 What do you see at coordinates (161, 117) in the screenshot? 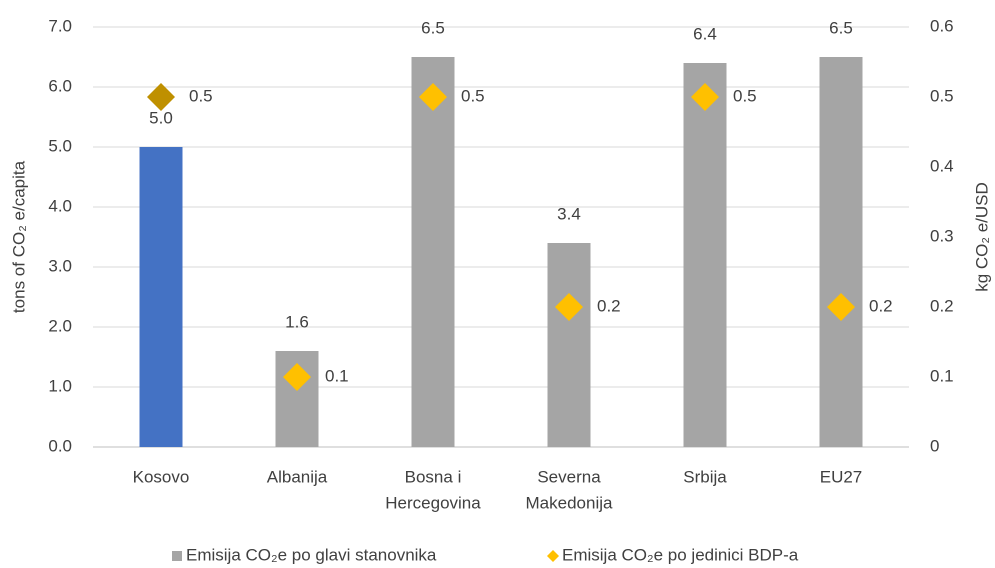
I see `bar-value-label: 5.0` at bounding box center [161, 117].